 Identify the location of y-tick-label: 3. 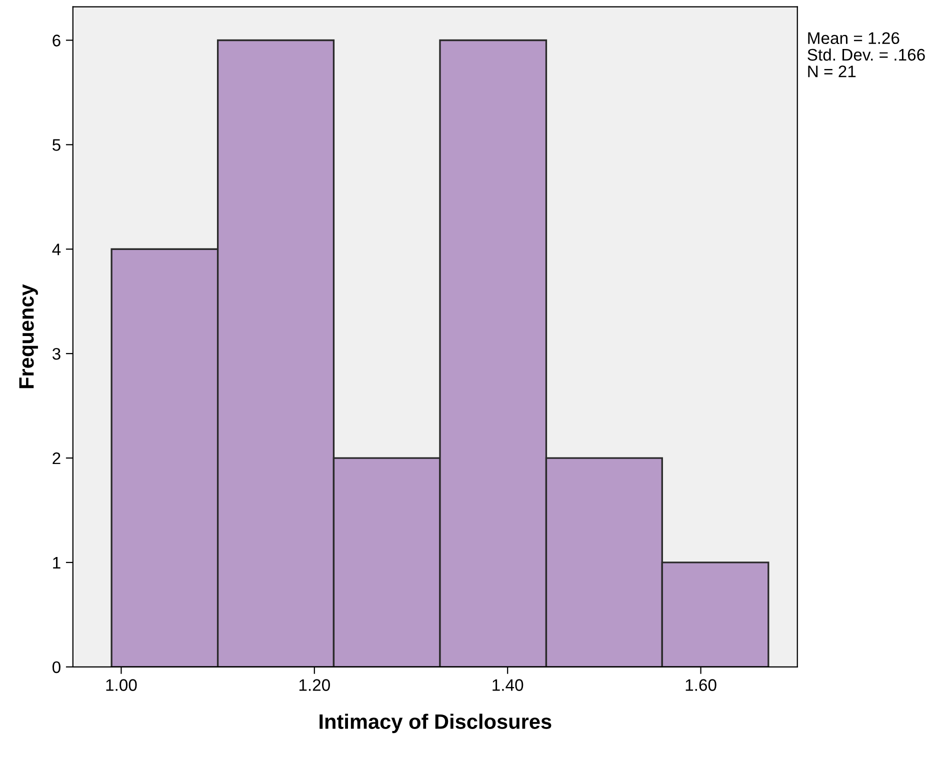
(56, 354).